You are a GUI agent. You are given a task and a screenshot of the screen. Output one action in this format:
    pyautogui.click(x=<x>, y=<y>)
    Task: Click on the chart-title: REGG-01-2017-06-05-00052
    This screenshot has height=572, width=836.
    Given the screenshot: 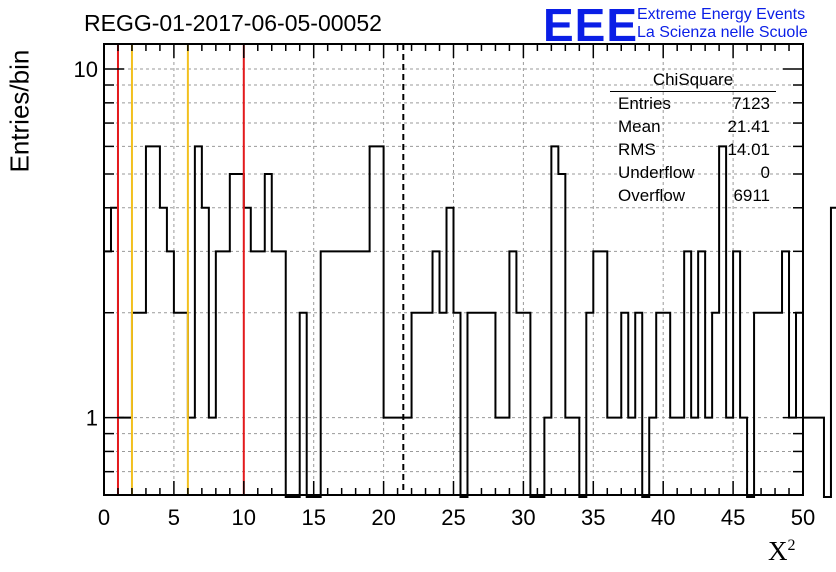 What is the action you would take?
    pyautogui.click(x=233, y=23)
    